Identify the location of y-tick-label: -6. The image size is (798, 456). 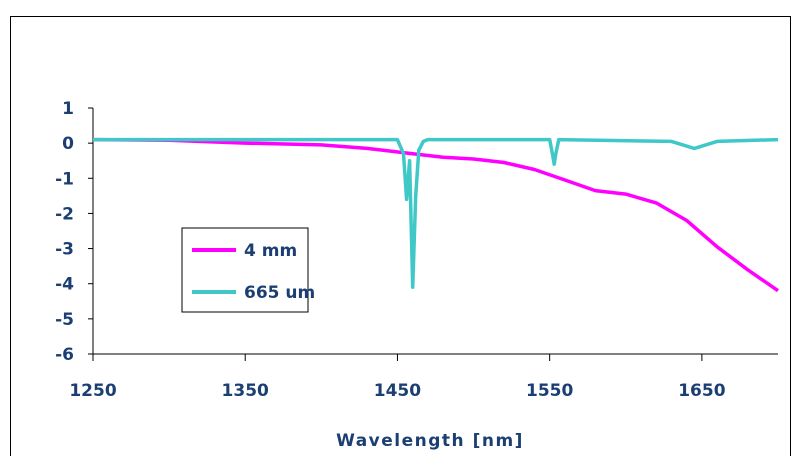
(64, 355).